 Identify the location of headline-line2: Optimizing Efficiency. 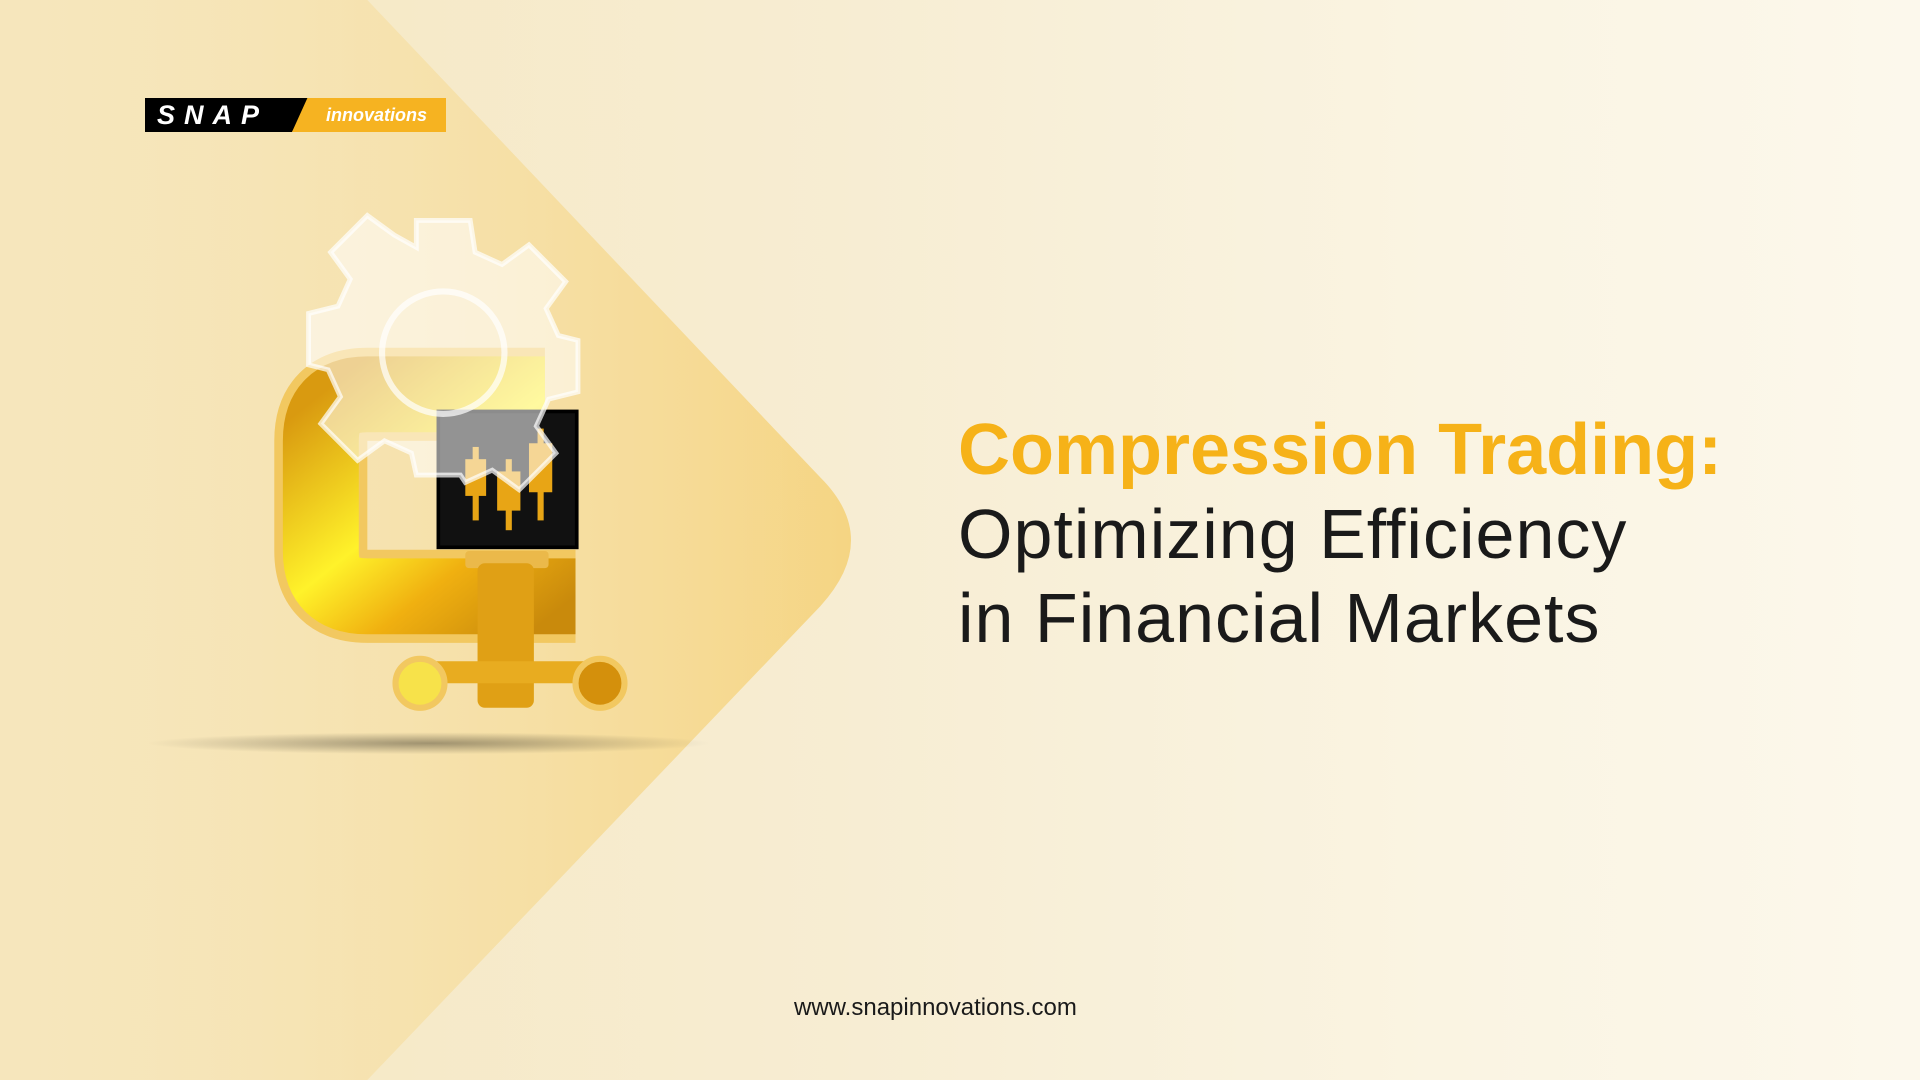
(1293, 534).